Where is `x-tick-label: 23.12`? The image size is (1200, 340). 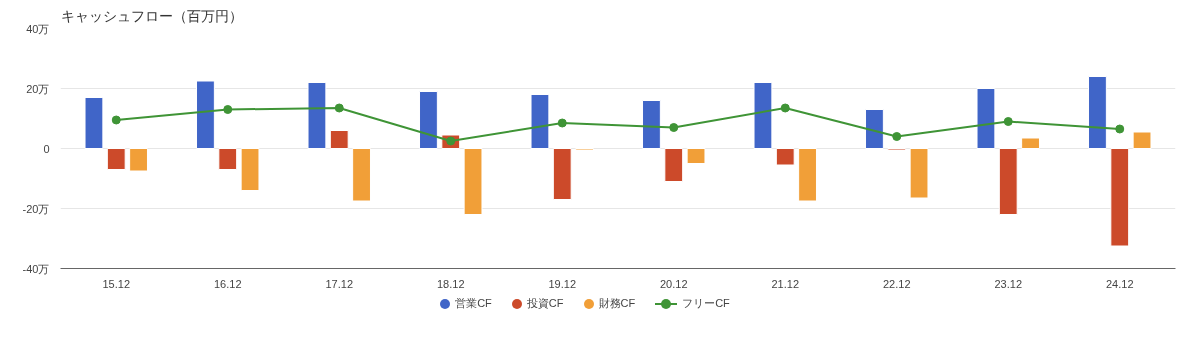
x-tick-label: 23.12 is located at coordinates (1008, 283).